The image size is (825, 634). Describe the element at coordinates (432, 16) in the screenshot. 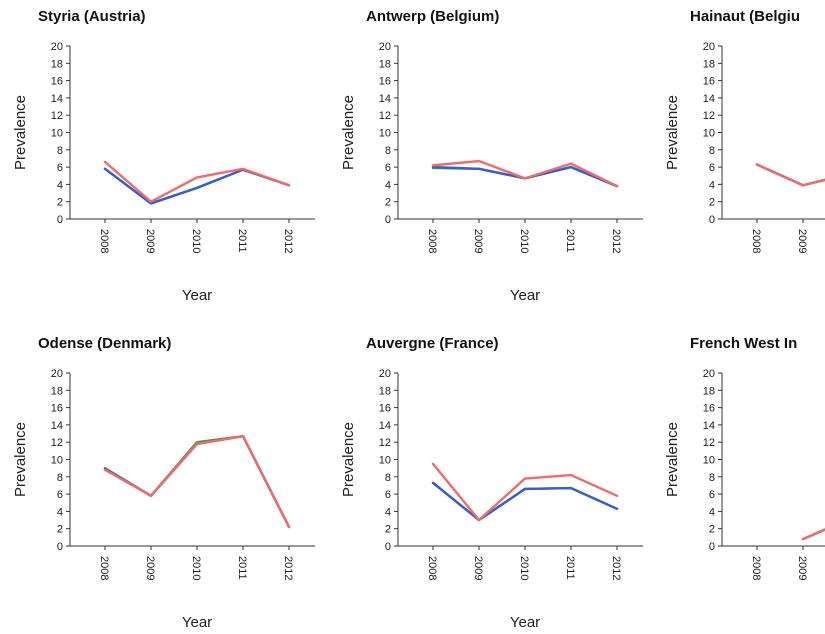

I see `chart-title: Antwerp (Belgium)` at that location.